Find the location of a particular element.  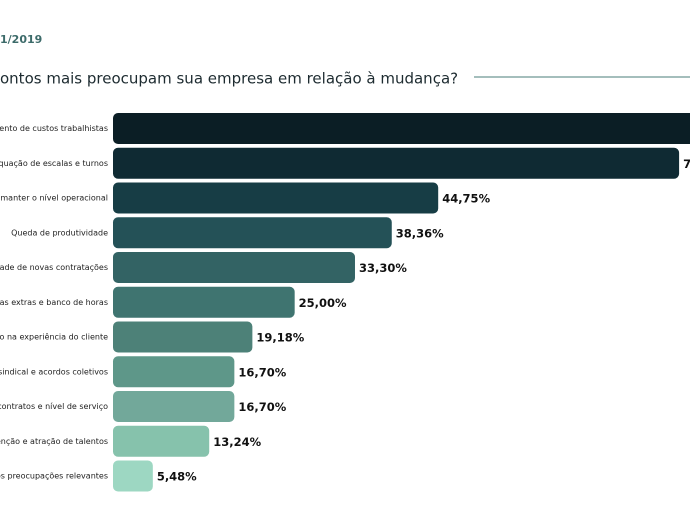

value-label: 25,00% is located at coordinates (323, 303).